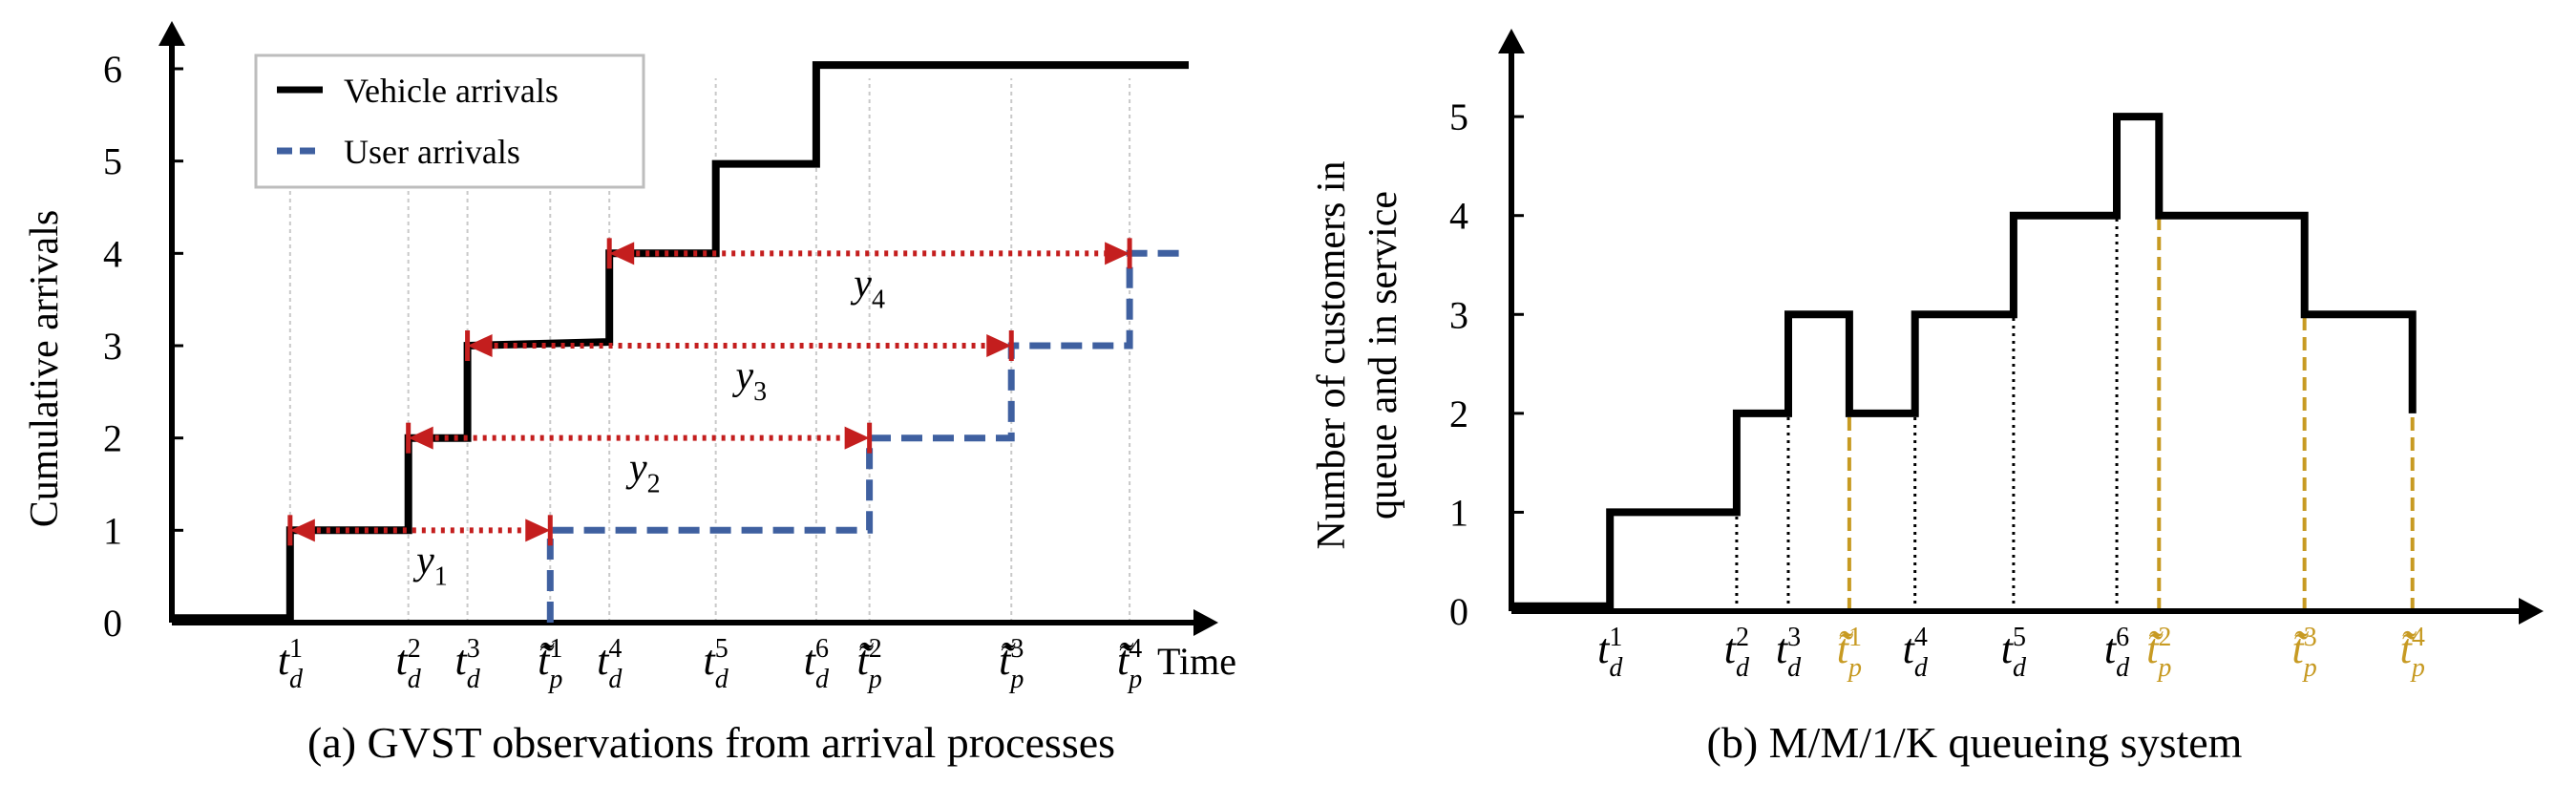  What do you see at coordinates (296, 649) in the screenshot?
I see `a-x-tick-sup-0: 1` at bounding box center [296, 649].